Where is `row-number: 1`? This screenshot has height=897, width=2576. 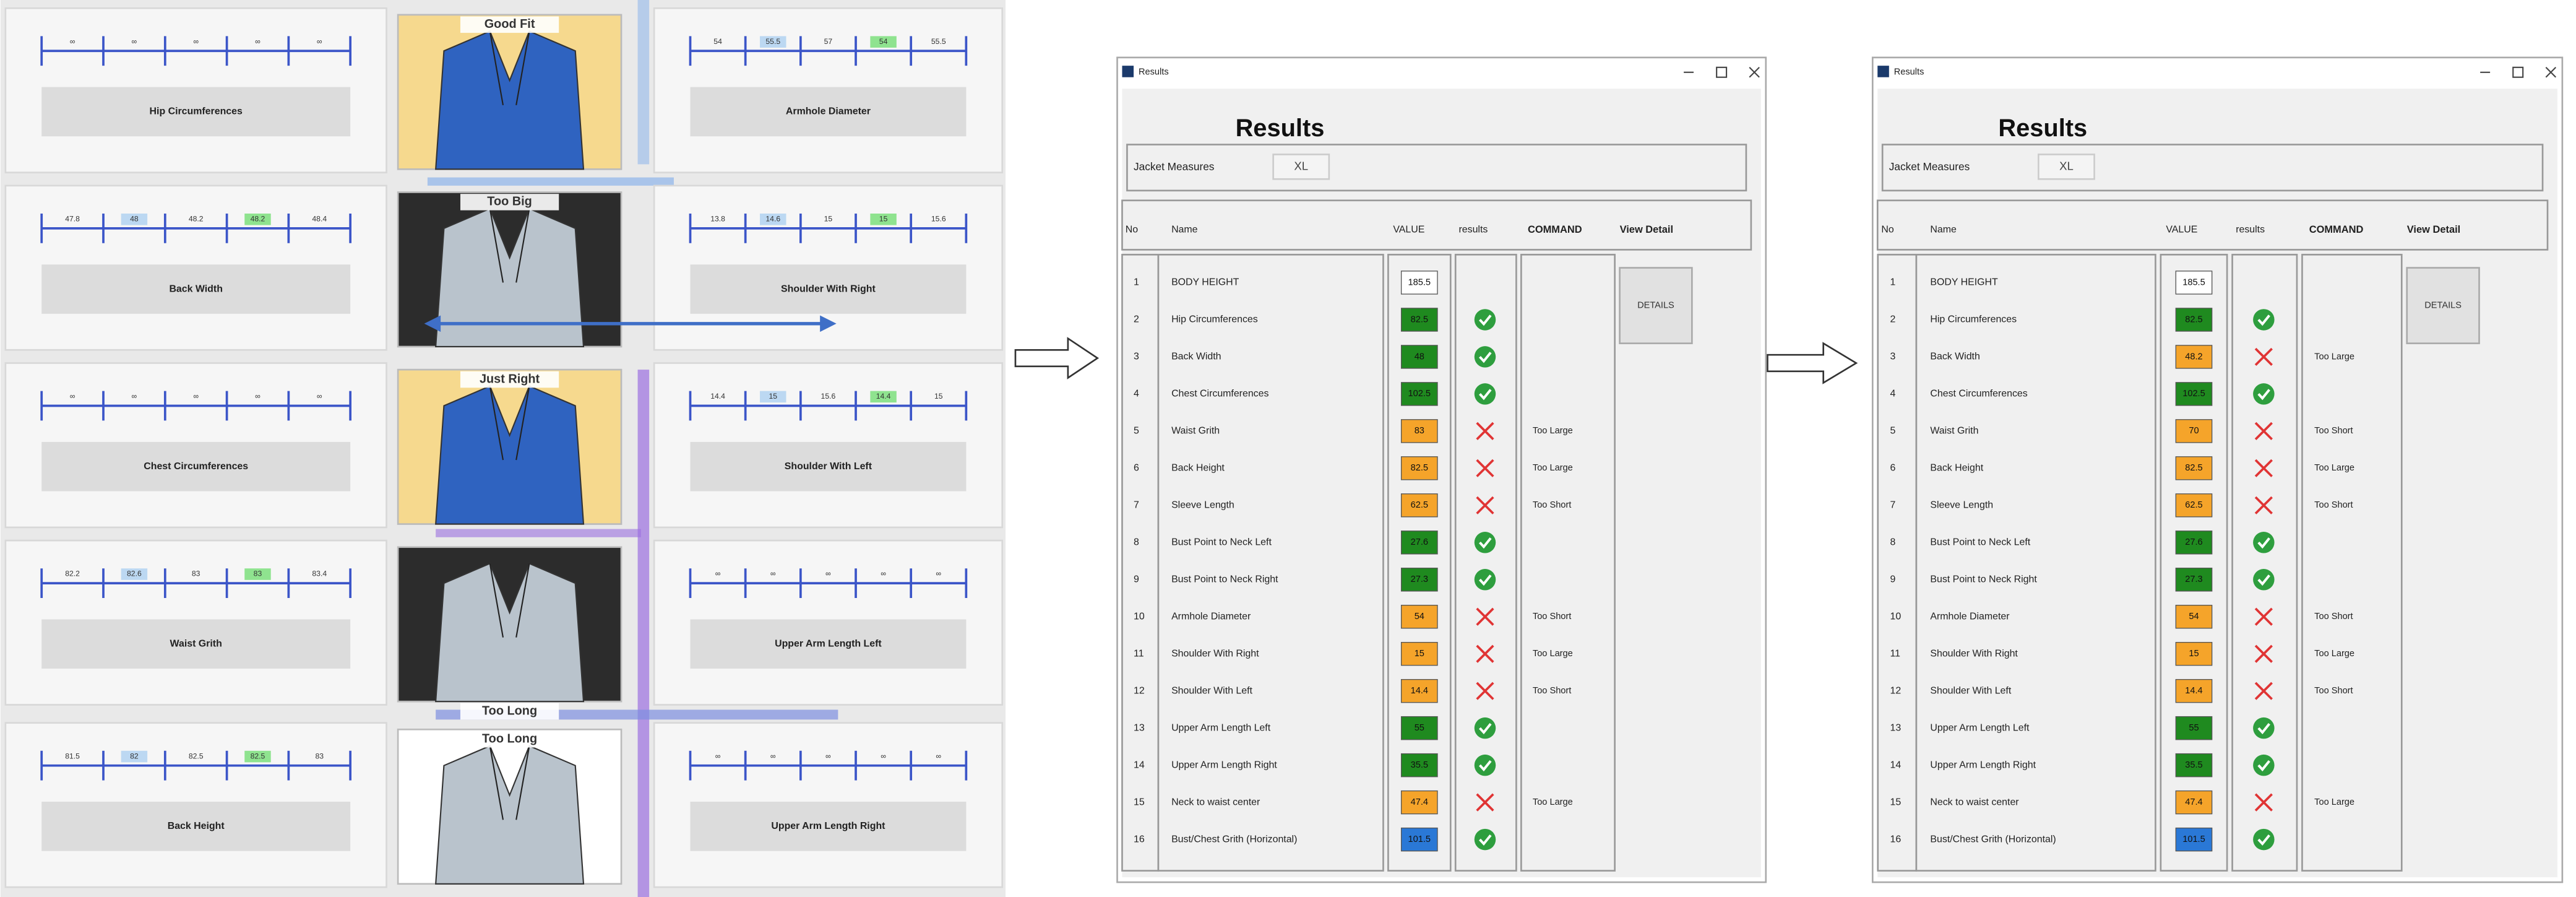
row-number: 1 is located at coordinates (1892, 282).